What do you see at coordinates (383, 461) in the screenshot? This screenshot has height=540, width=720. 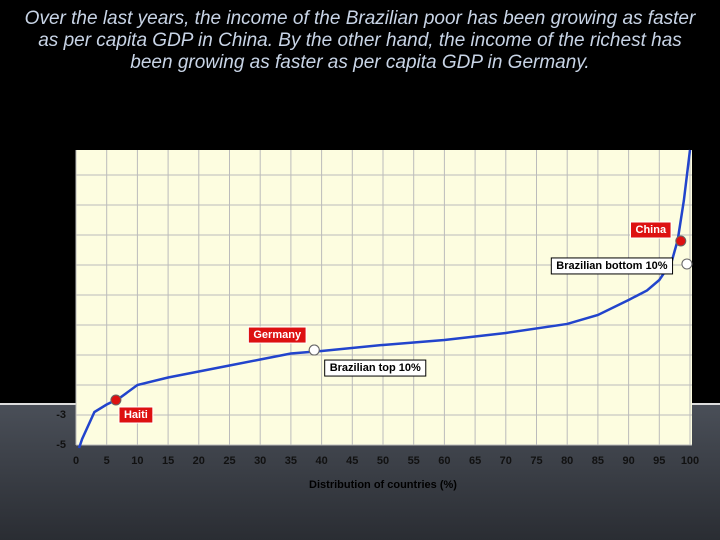 I see `x-tick-label: 50` at bounding box center [383, 461].